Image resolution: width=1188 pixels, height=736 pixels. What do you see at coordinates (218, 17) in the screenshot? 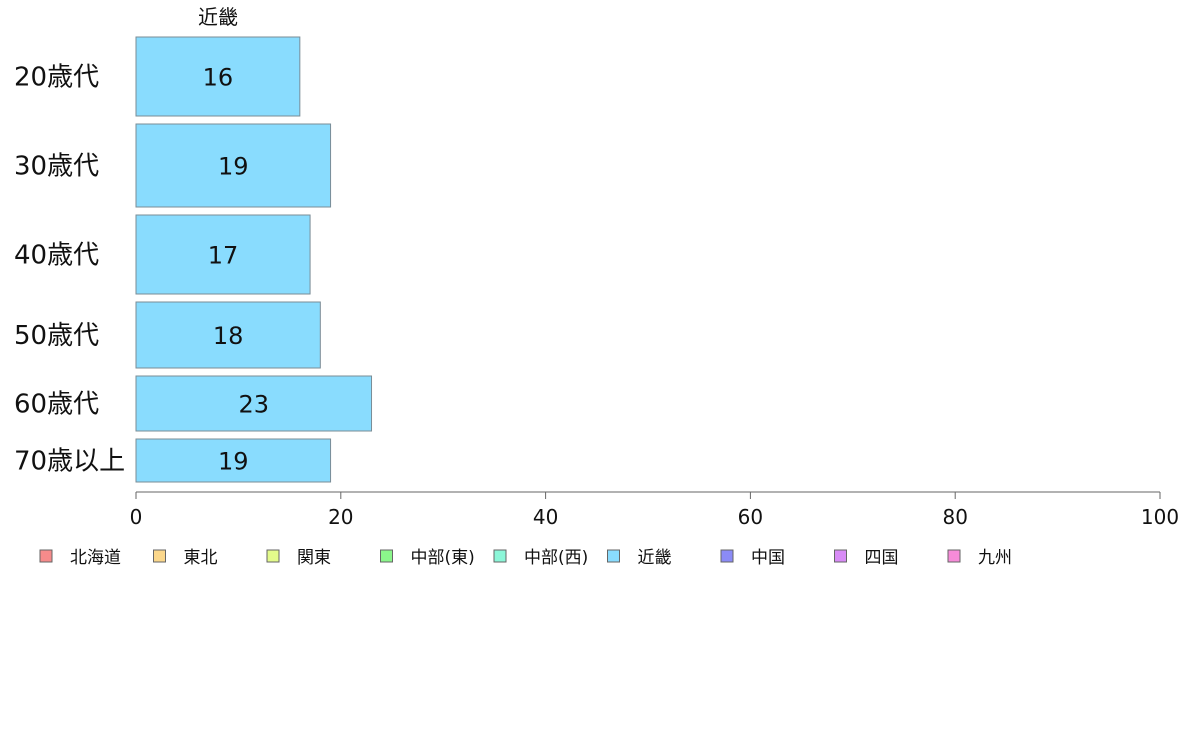
I see `chart-column-title: 近畿` at bounding box center [218, 17].